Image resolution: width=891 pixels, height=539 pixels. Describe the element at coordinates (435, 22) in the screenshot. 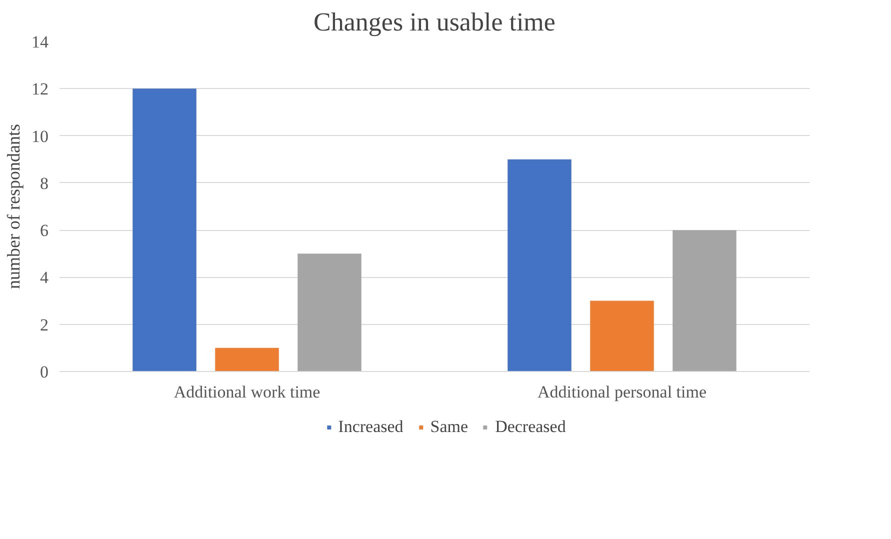

I see `chart-title: Changes in usable time` at that location.